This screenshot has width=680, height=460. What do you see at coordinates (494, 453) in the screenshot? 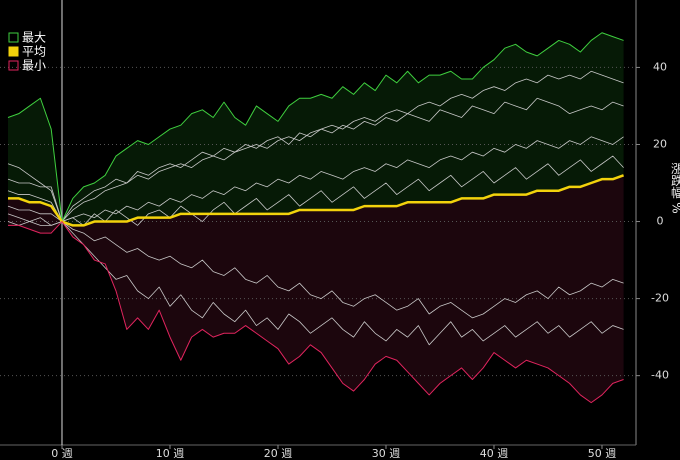
I see `x-tick-label: 40 週` at bounding box center [494, 453].